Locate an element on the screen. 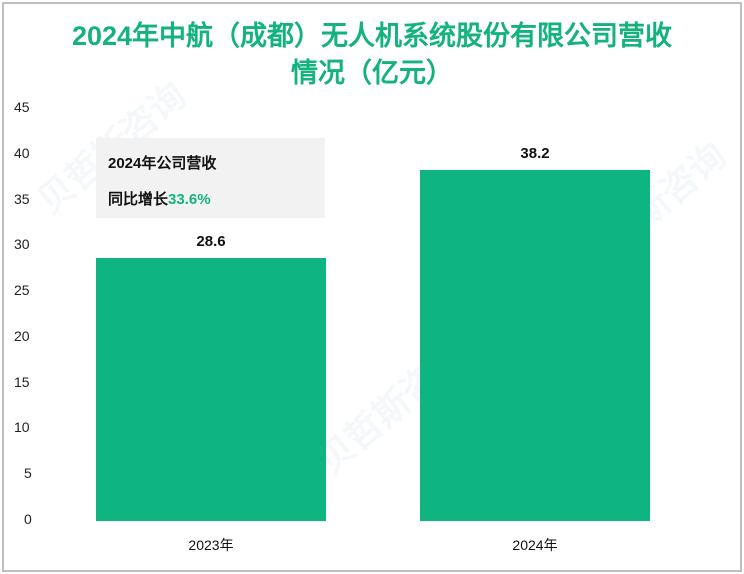 The width and height of the screenshot is (744, 574). chart-title: 2024年中航（成都）无人机系统股份有限公司营收 情况（亿元） is located at coordinates (372, 55).